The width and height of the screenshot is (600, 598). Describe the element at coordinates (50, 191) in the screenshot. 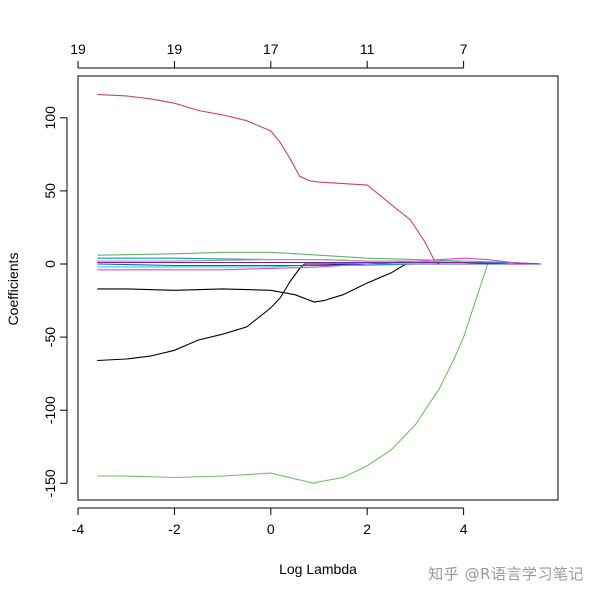

I see `y-tick-label: 50` at that location.